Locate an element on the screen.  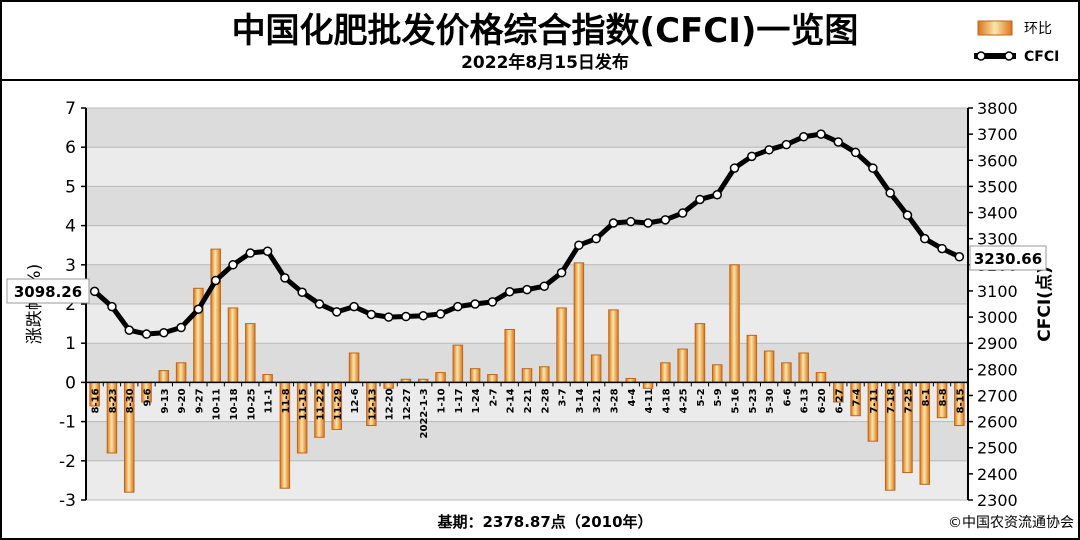
end-value-label: 3230.66 is located at coordinates (1008, 259).